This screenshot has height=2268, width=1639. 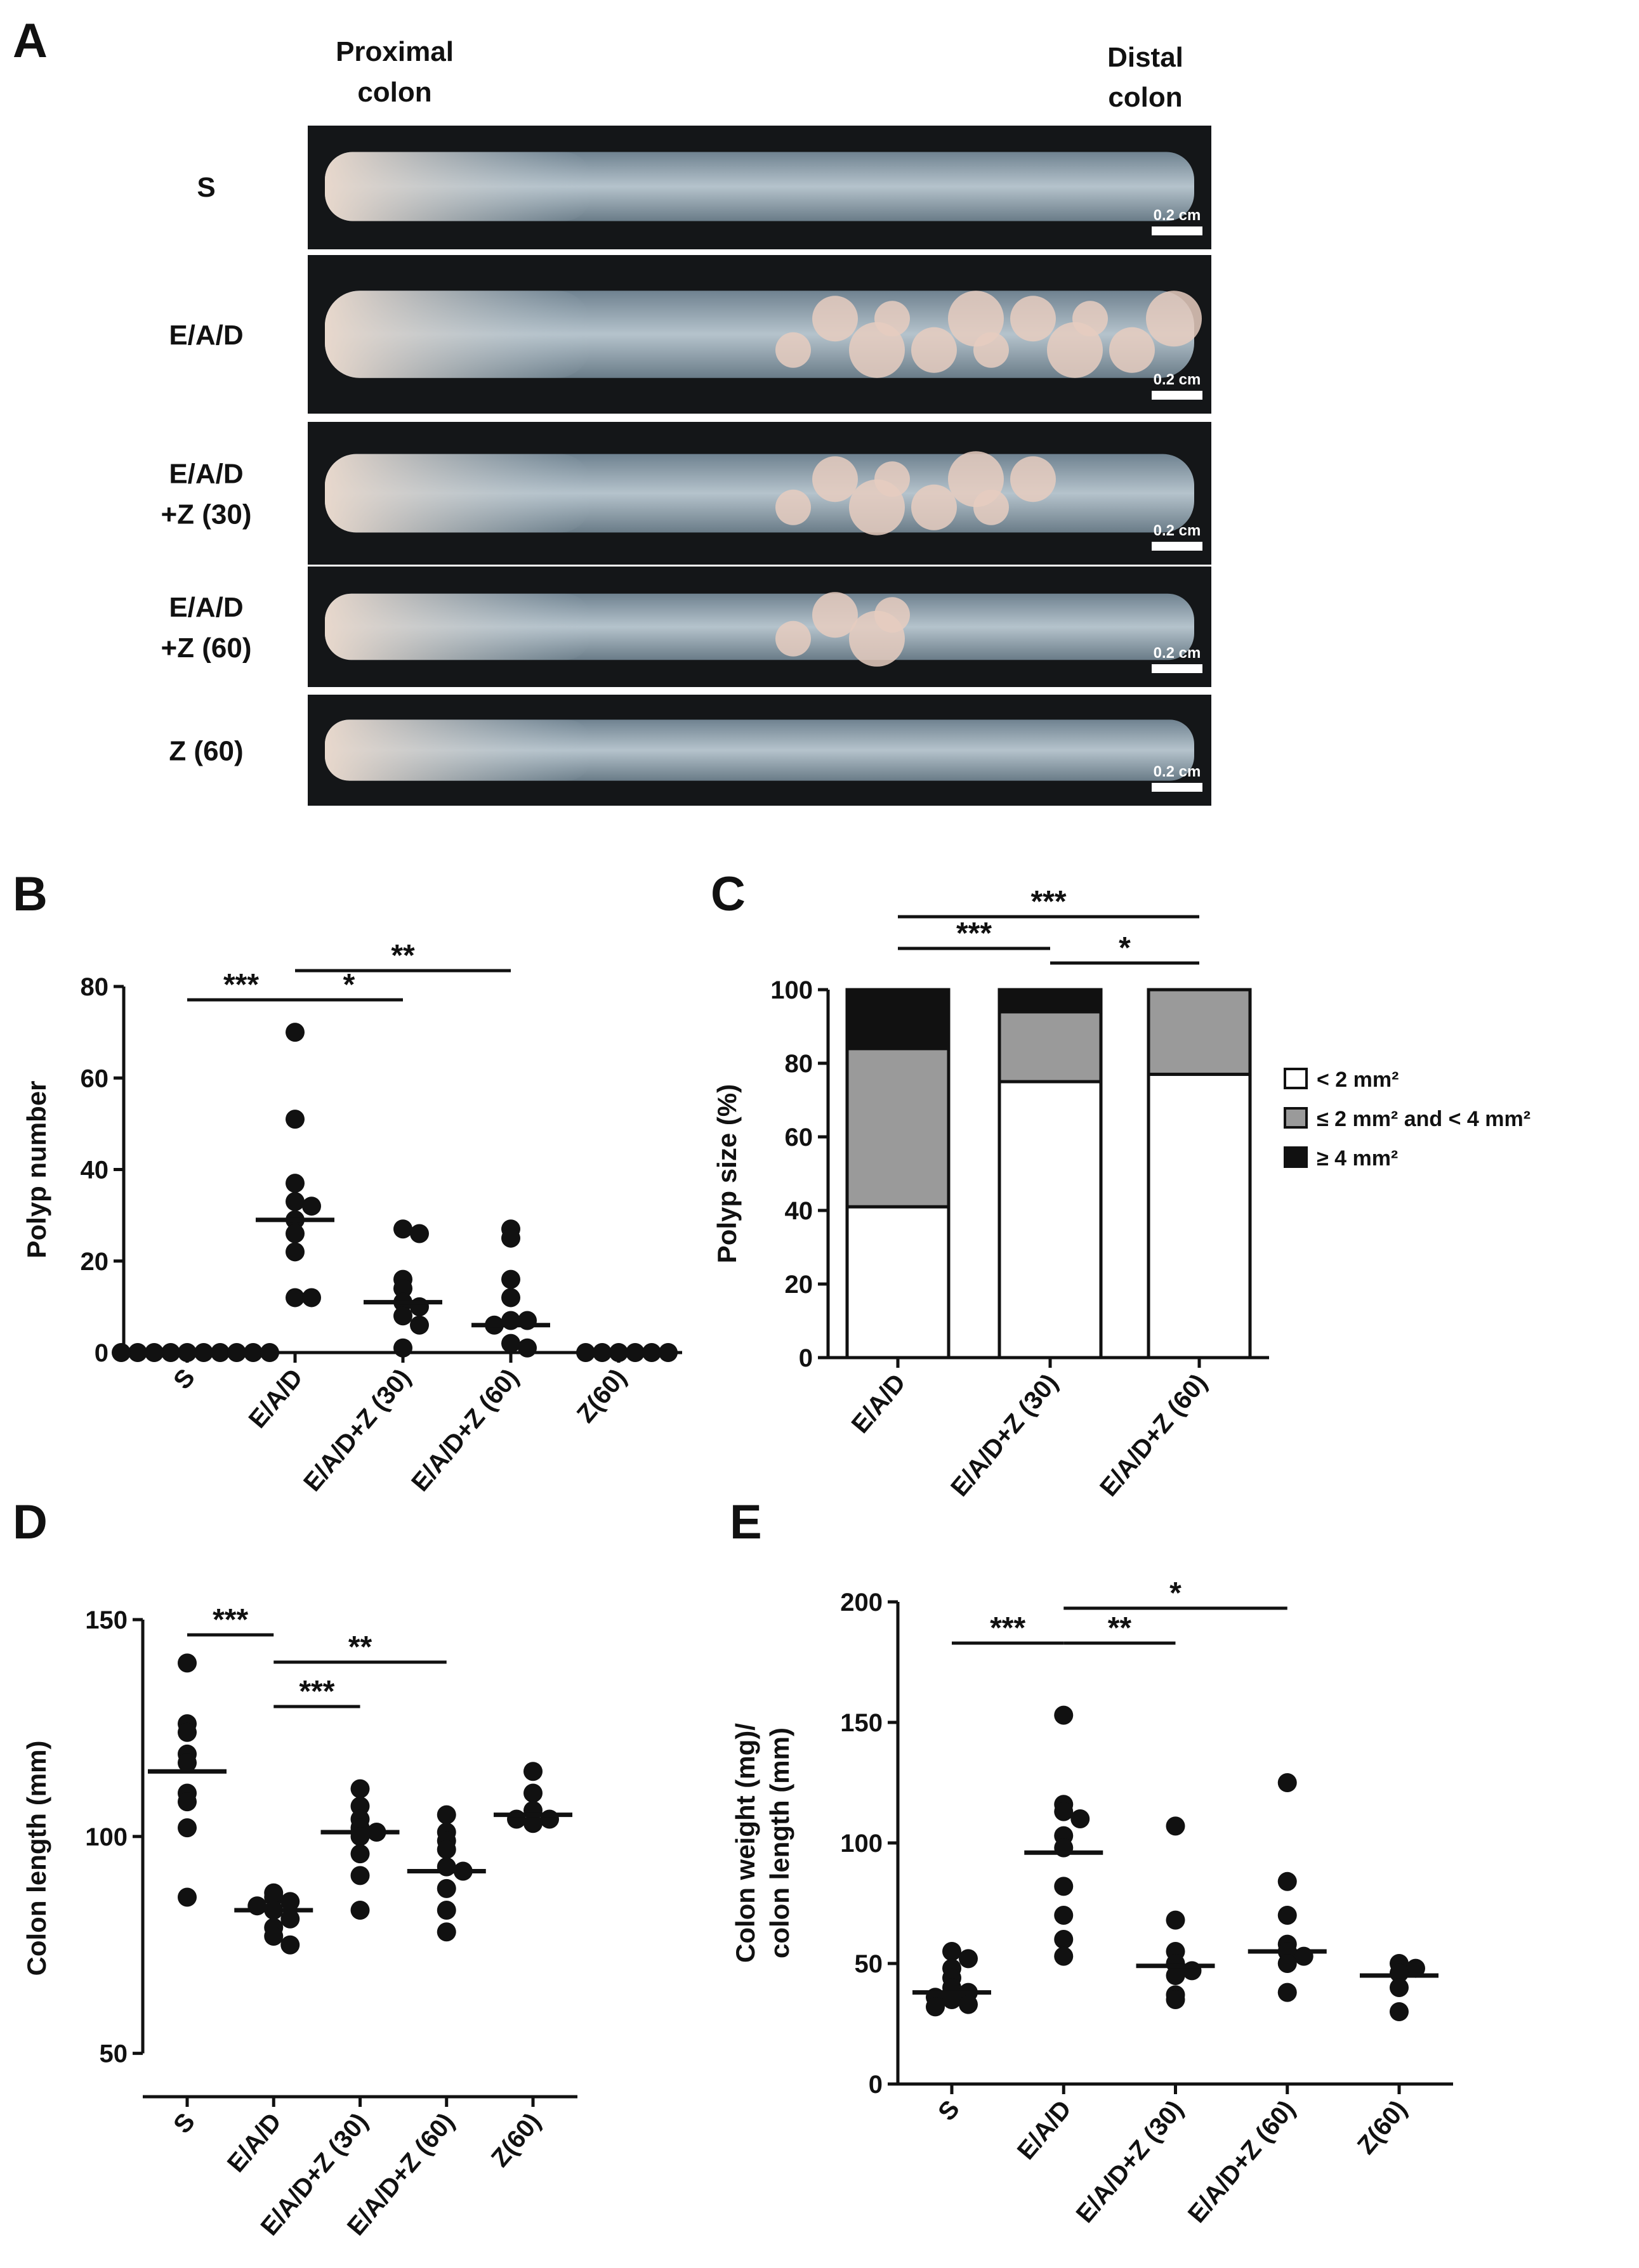 What do you see at coordinates (1145, 57) in the screenshot?
I see `distal-label-line1: Distal` at bounding box center [1145, 57].